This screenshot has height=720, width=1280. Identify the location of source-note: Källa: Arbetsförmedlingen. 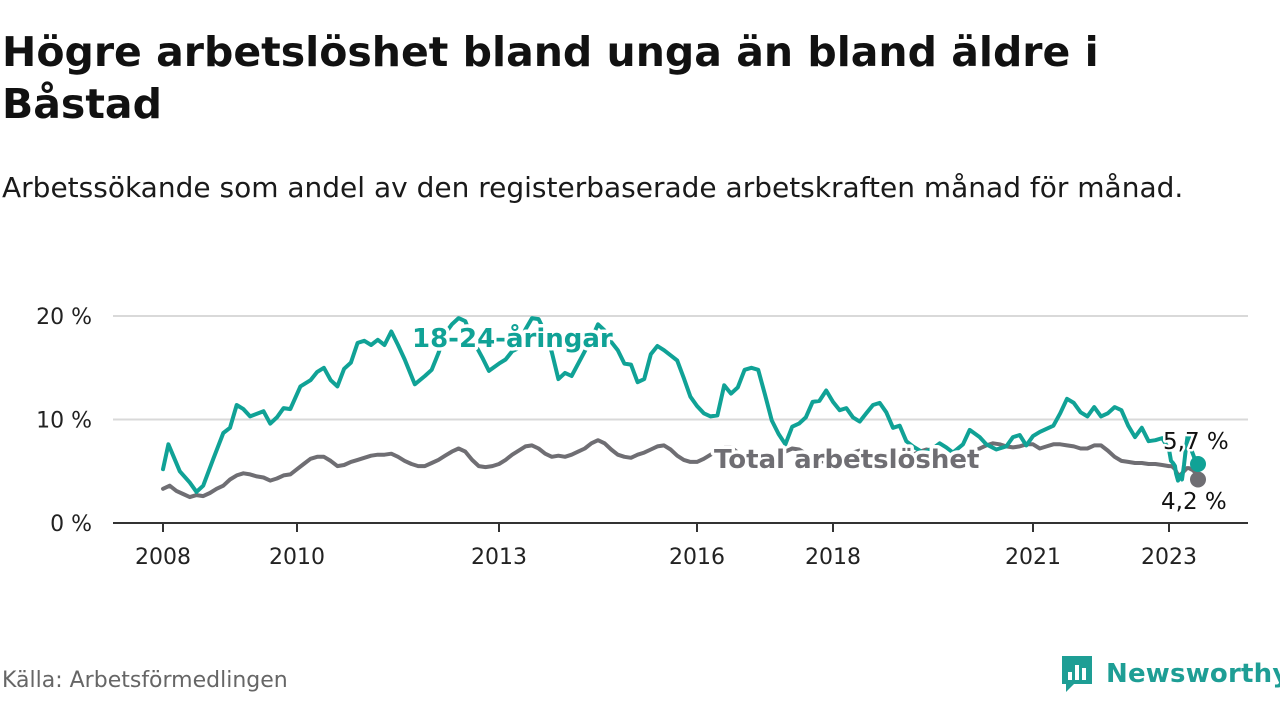
(145, 680).